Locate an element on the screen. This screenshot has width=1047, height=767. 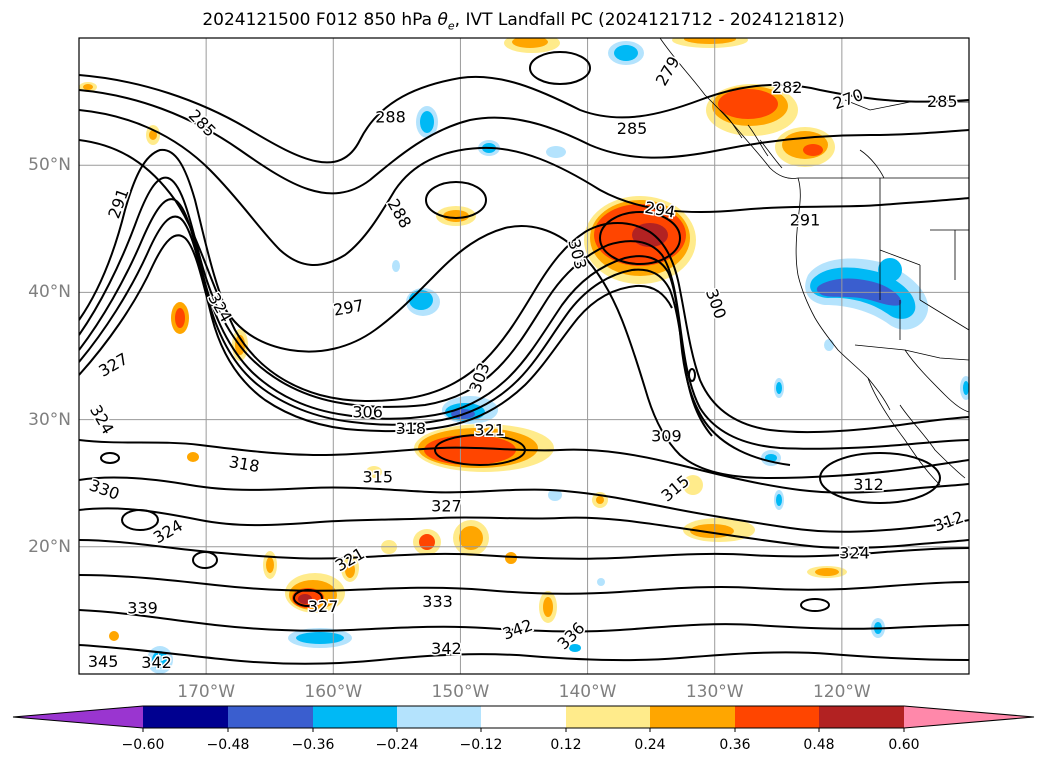
contour-b is located at coordinates (524, 142).